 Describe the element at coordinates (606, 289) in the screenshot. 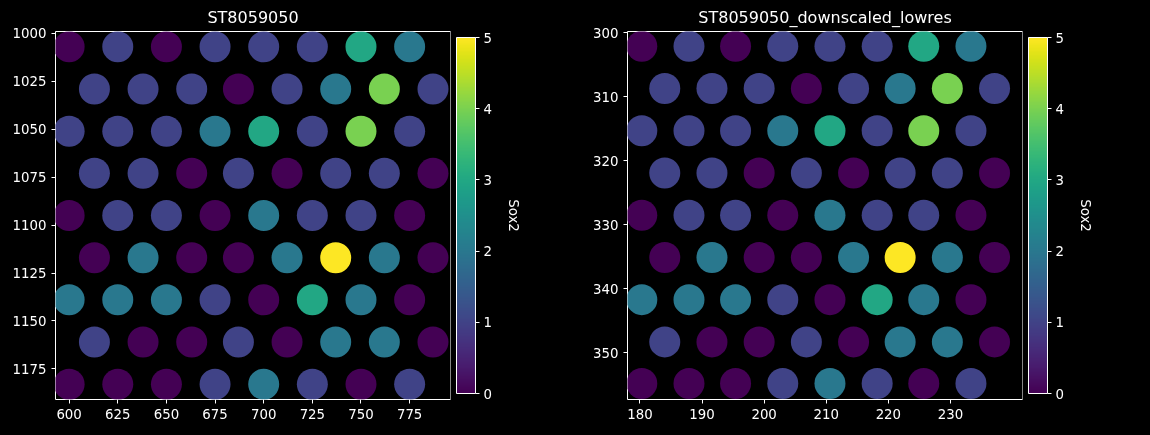

I see `y-tick-label: 340` at that location.